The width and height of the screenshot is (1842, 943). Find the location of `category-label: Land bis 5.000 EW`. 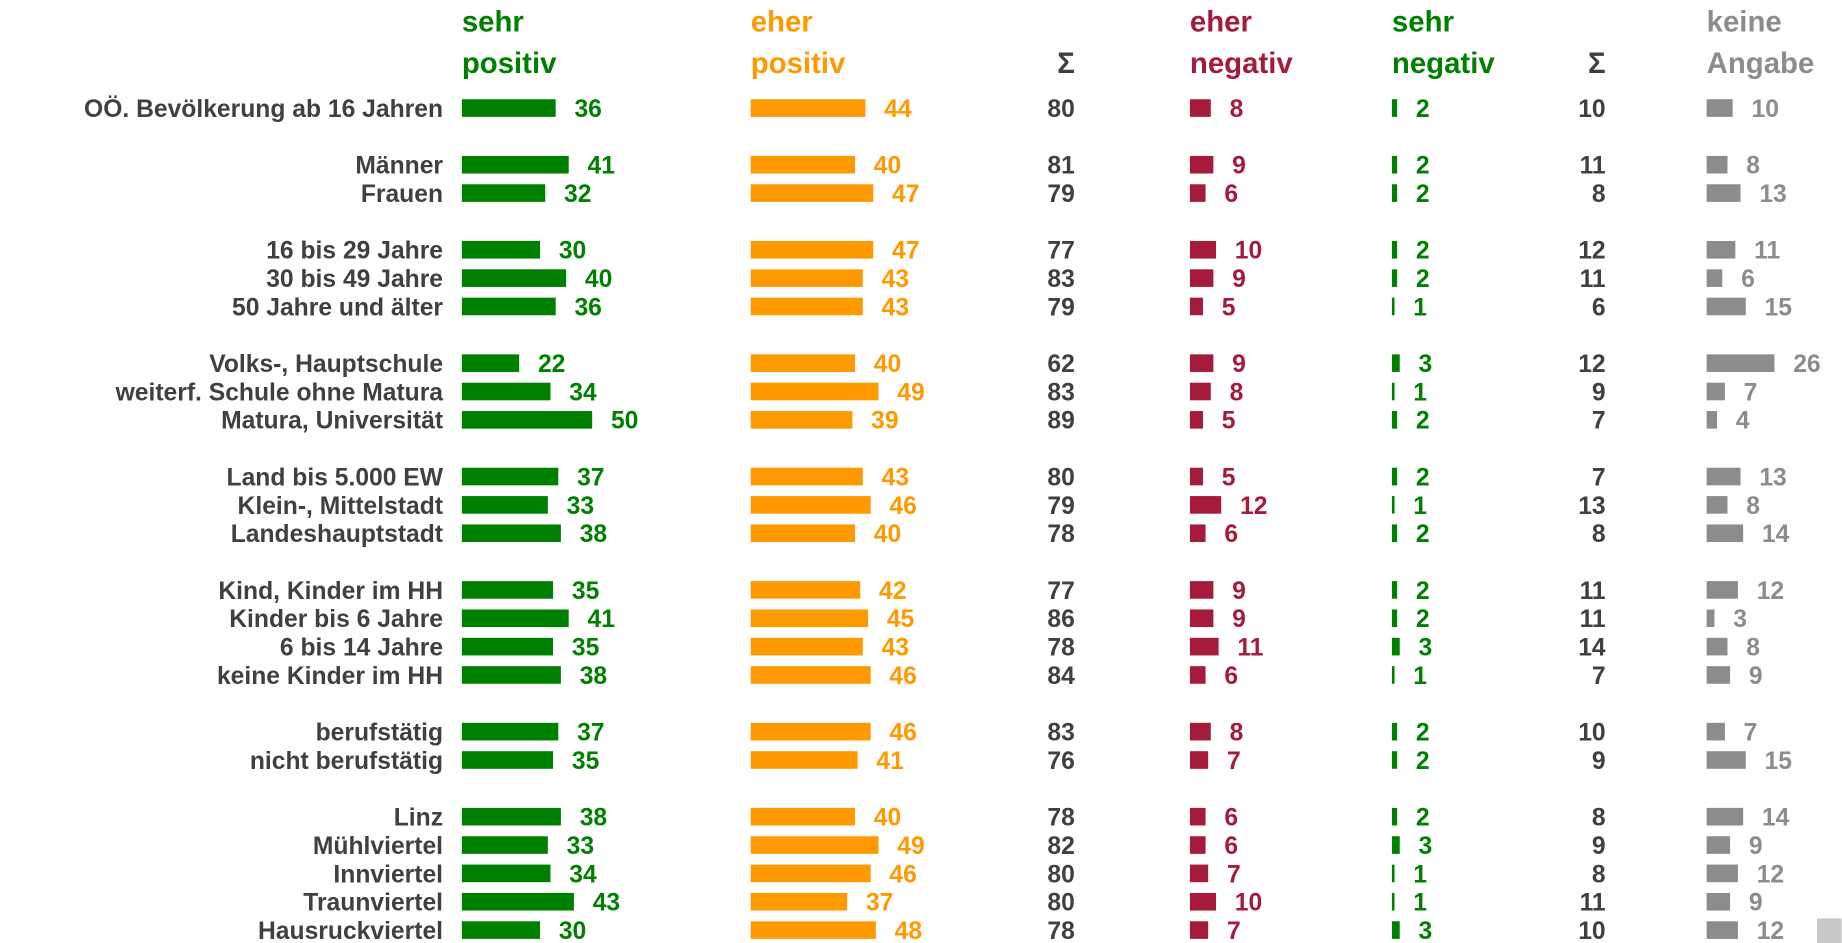

category-label: Land bis 5.000 EW is located at coordinates (335, 477).